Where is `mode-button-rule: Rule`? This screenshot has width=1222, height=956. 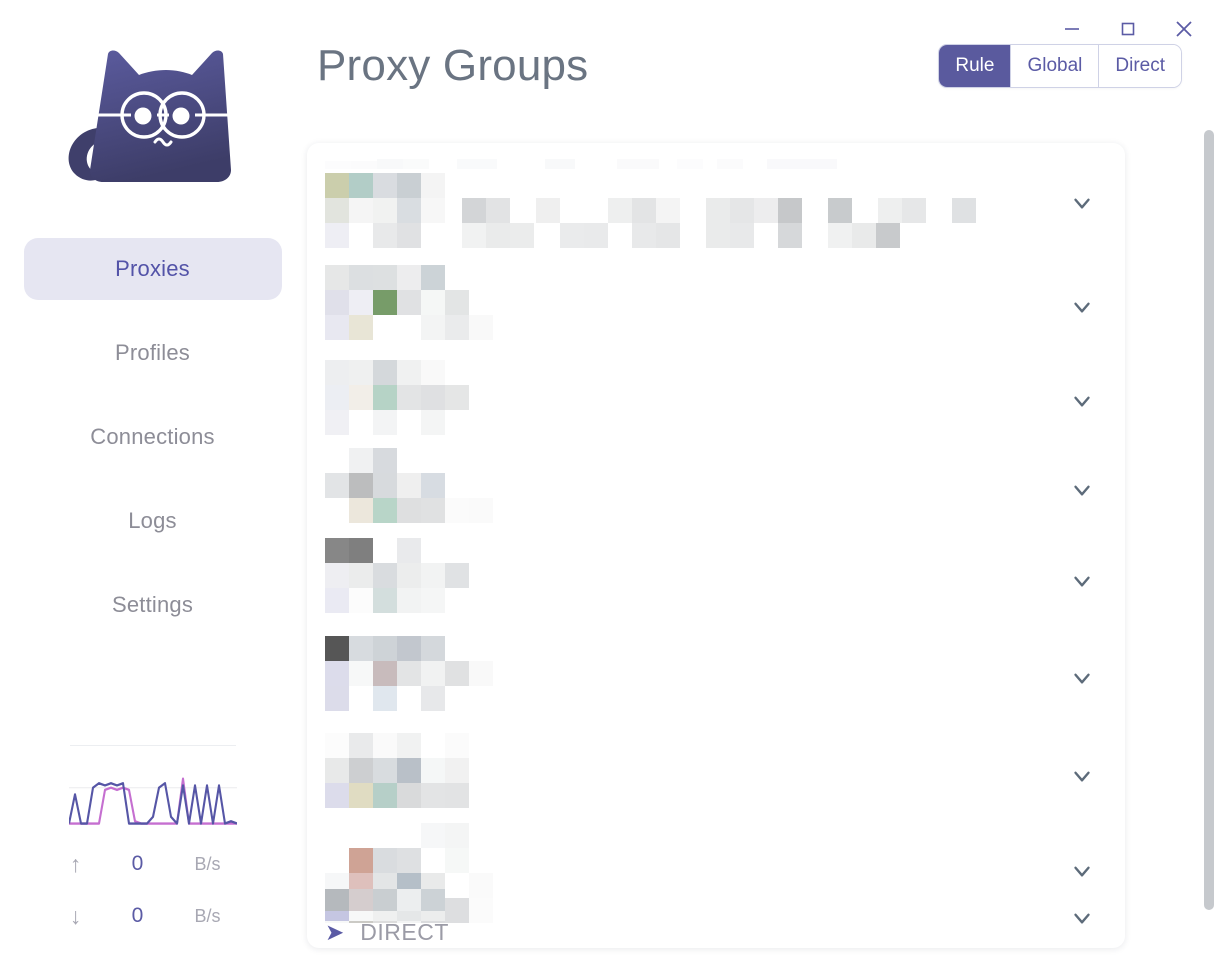
mode-button-rule: Rule is located at coordinates (975, 66).